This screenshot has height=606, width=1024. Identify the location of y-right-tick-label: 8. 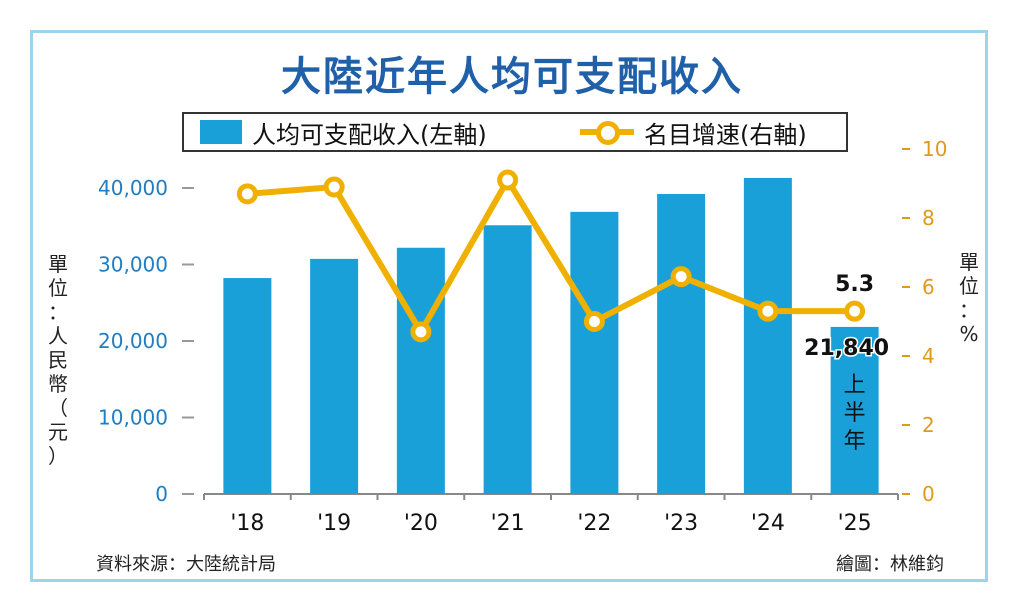
(928, 218).